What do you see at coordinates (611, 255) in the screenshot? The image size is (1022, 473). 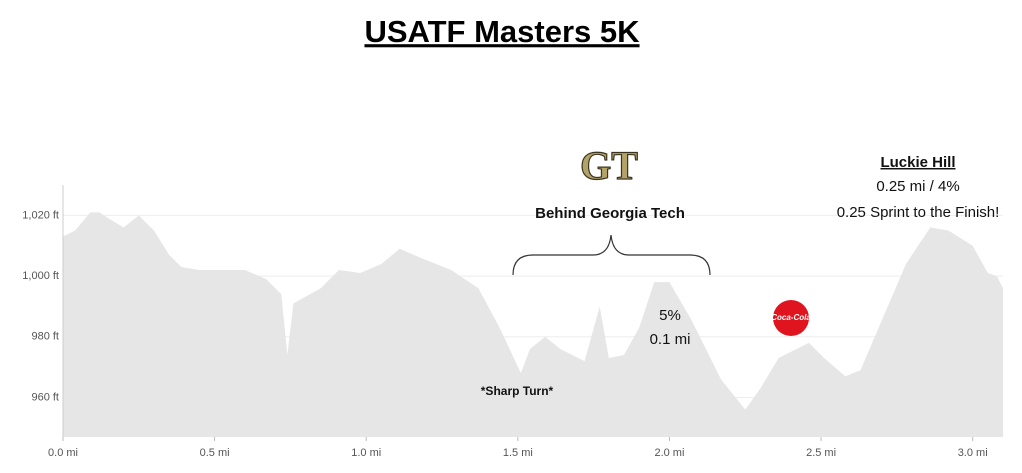 I see `brace` at bounding box center [611, 255].